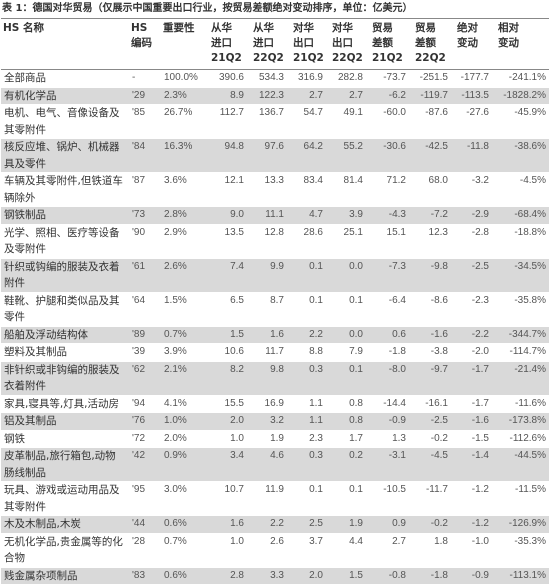  I want to click on cell: 2.0, so click(226, 421).